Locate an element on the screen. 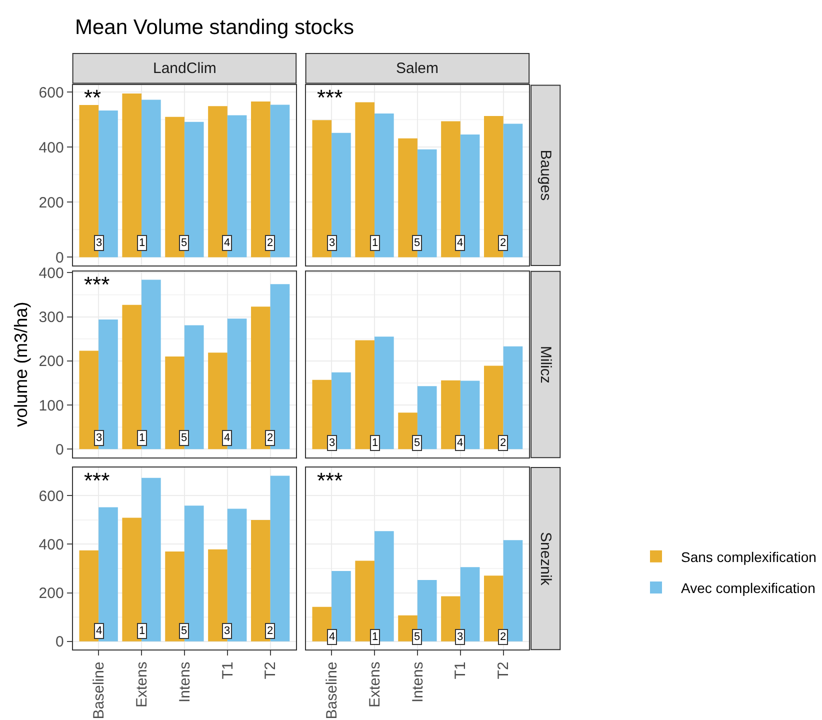 This screenshot has height=720, width=822. chart-title: Mean Volume standing stocks is located at coordinates (214, 27).